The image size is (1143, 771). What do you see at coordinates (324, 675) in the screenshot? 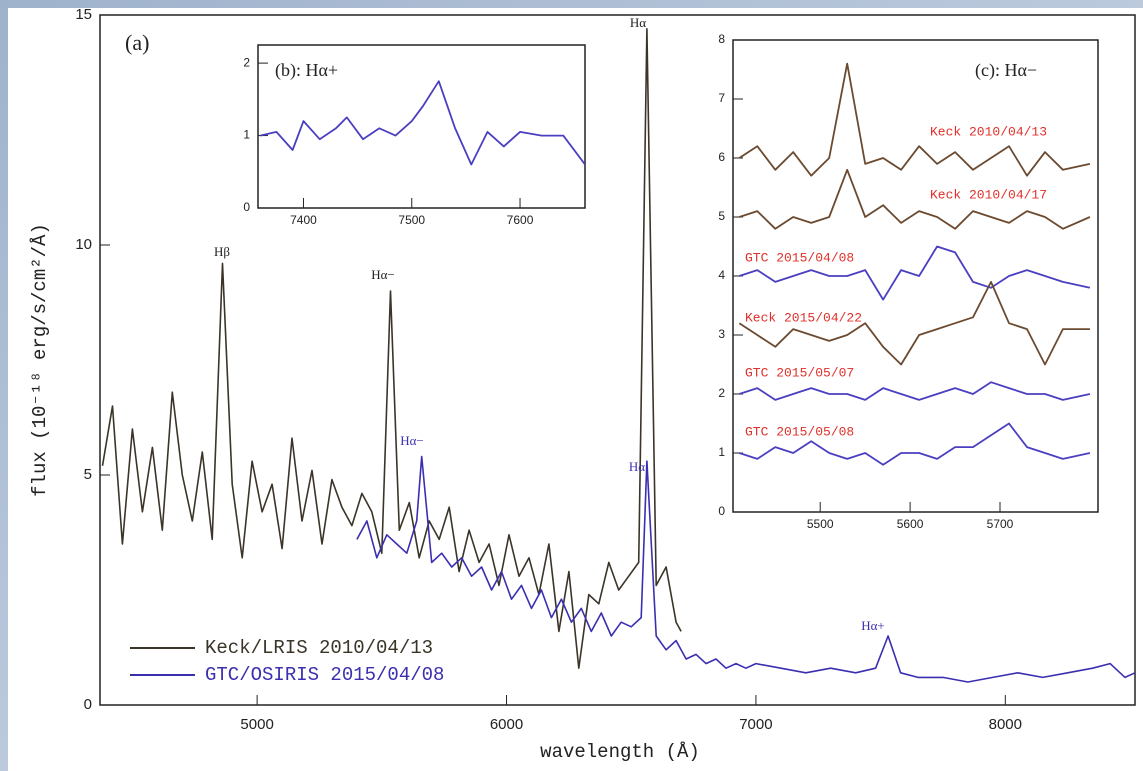
I see `legend-label: GTC/OSIRIS 2015/04/08` at bounding box center [324, 675].